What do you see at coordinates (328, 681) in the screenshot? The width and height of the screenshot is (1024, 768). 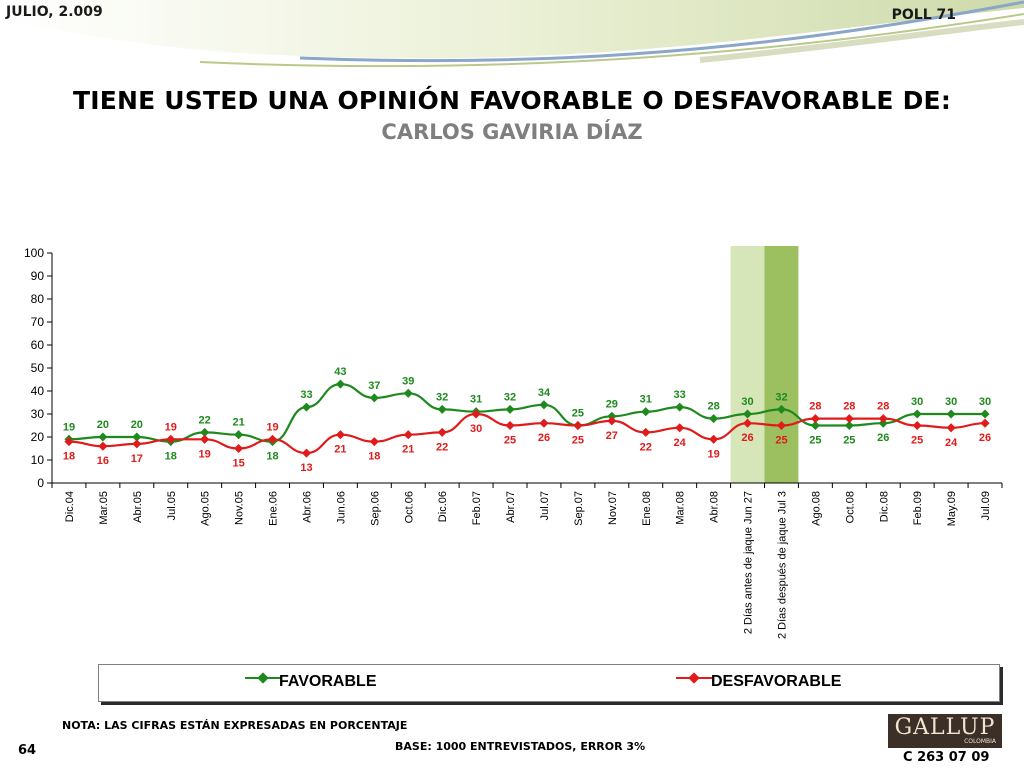 I see `legend-label-favorable: FAVORABLE` at bounding box center [328, 681].